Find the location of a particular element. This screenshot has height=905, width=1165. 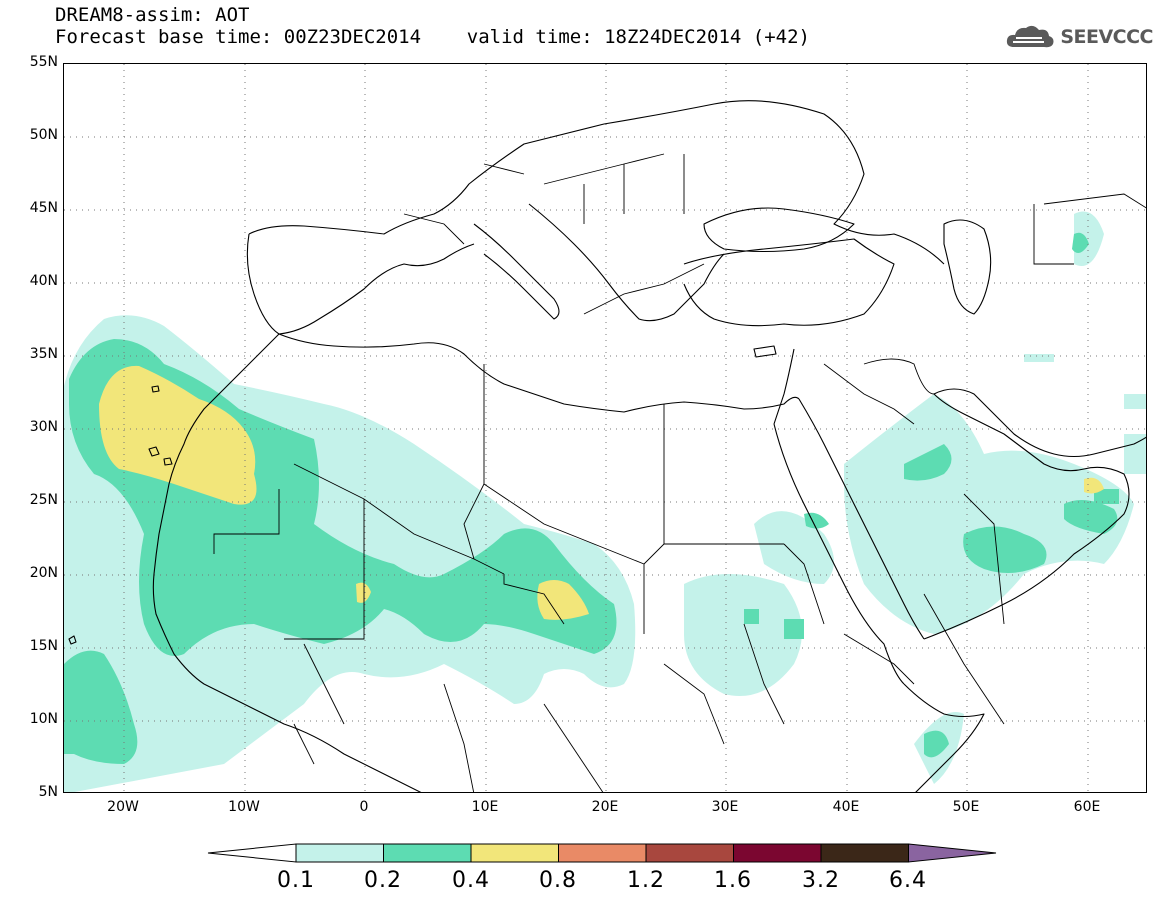

lat-label-45N: 45N is located at coordinates (43, 208).